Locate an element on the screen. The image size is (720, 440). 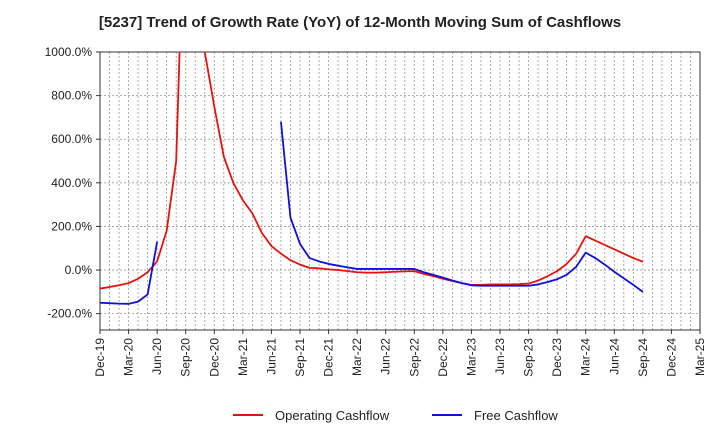
legend-label: Operating Cashflow is located at coordinates (332, 415).